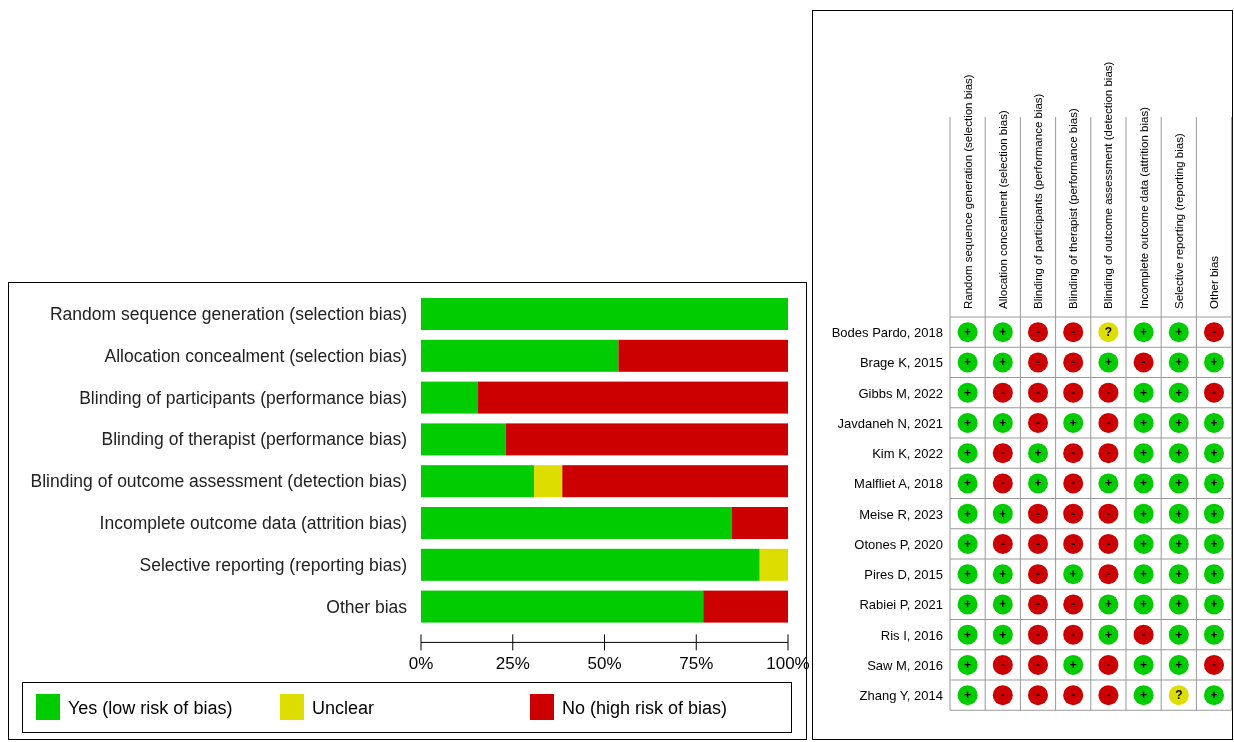 This screenshot has height=742, width=1234. I want to click on x-tick-label: 75%, so click(696, 664).